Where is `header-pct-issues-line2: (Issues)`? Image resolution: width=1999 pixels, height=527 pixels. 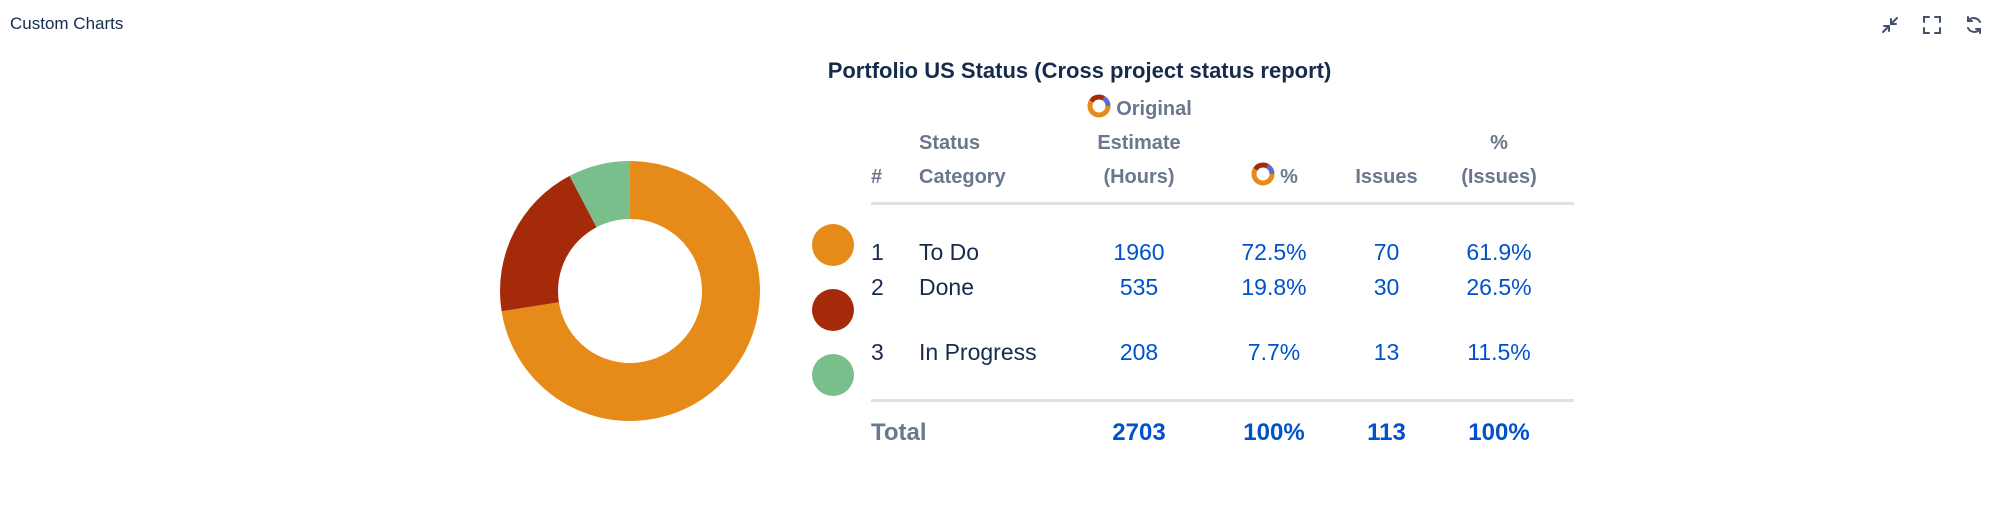
header-pct-issues-line2: (Issues) is located at coordinates (1499, 177).